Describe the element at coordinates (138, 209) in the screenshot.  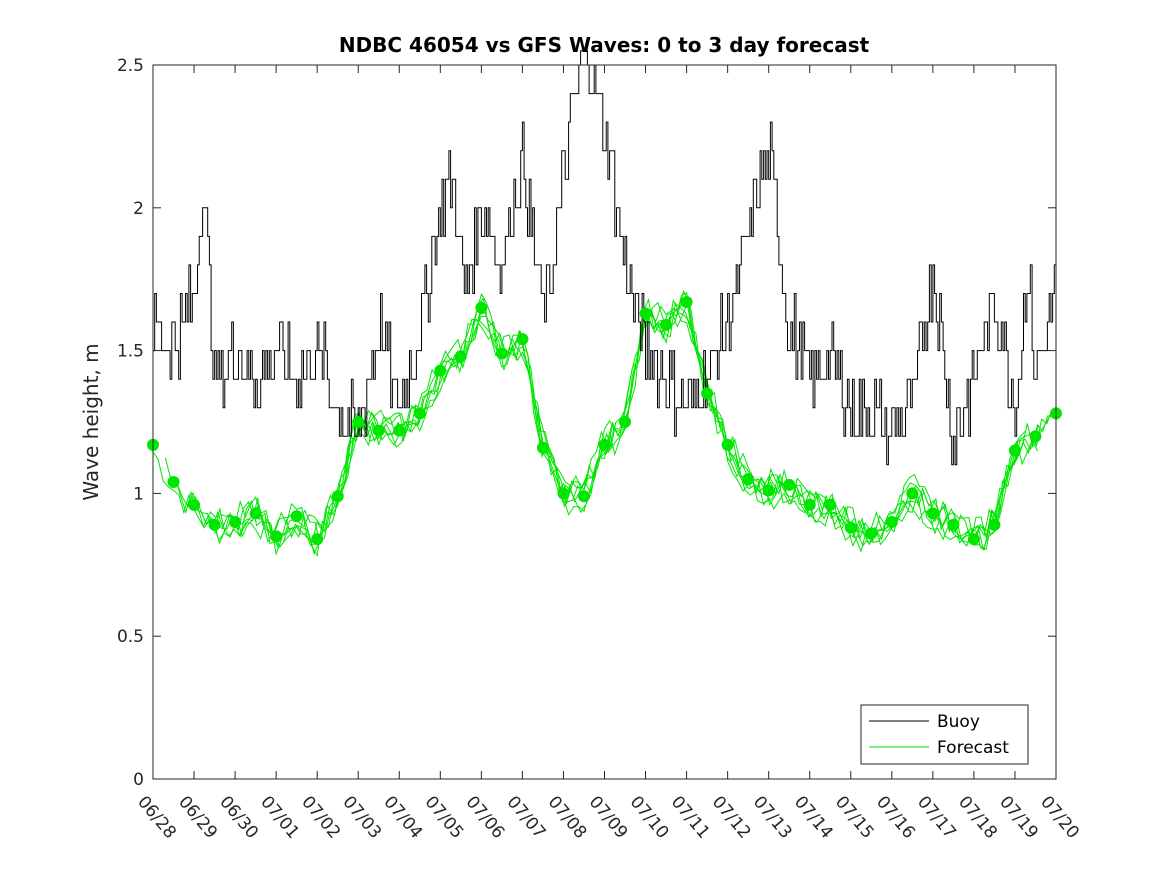
I see `y-tick-label: 2` at that location.